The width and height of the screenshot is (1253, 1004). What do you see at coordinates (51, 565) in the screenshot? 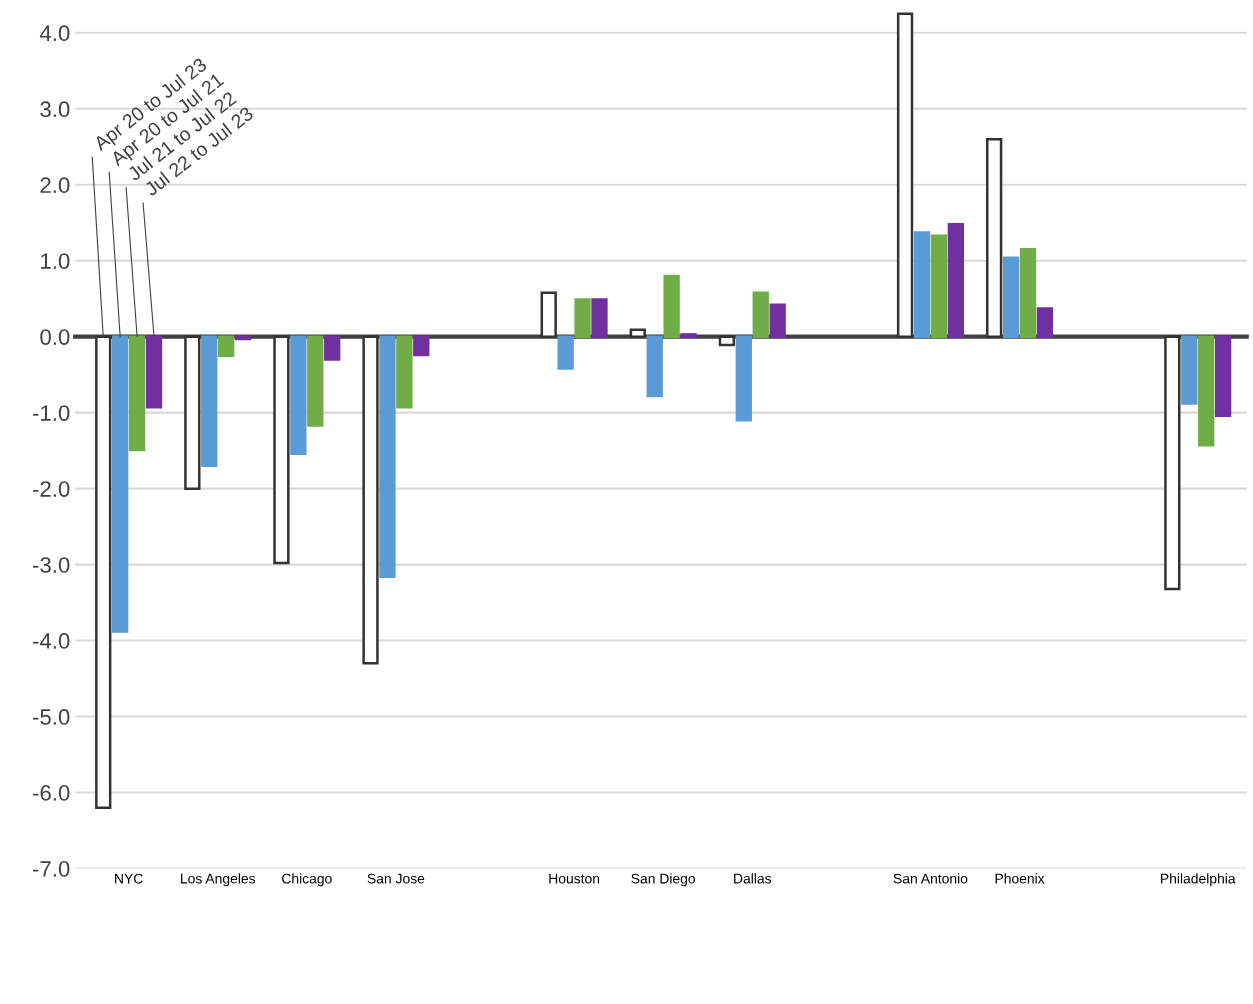
I see `y-tick-label: -3.0` at bounding box center [51, 565].